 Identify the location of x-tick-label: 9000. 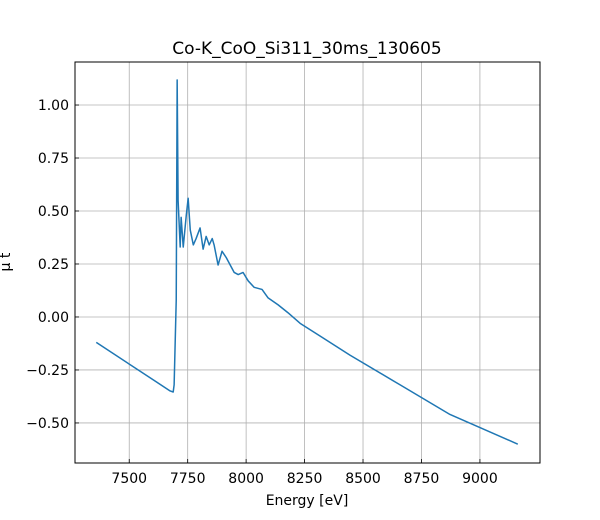
(480, 479).